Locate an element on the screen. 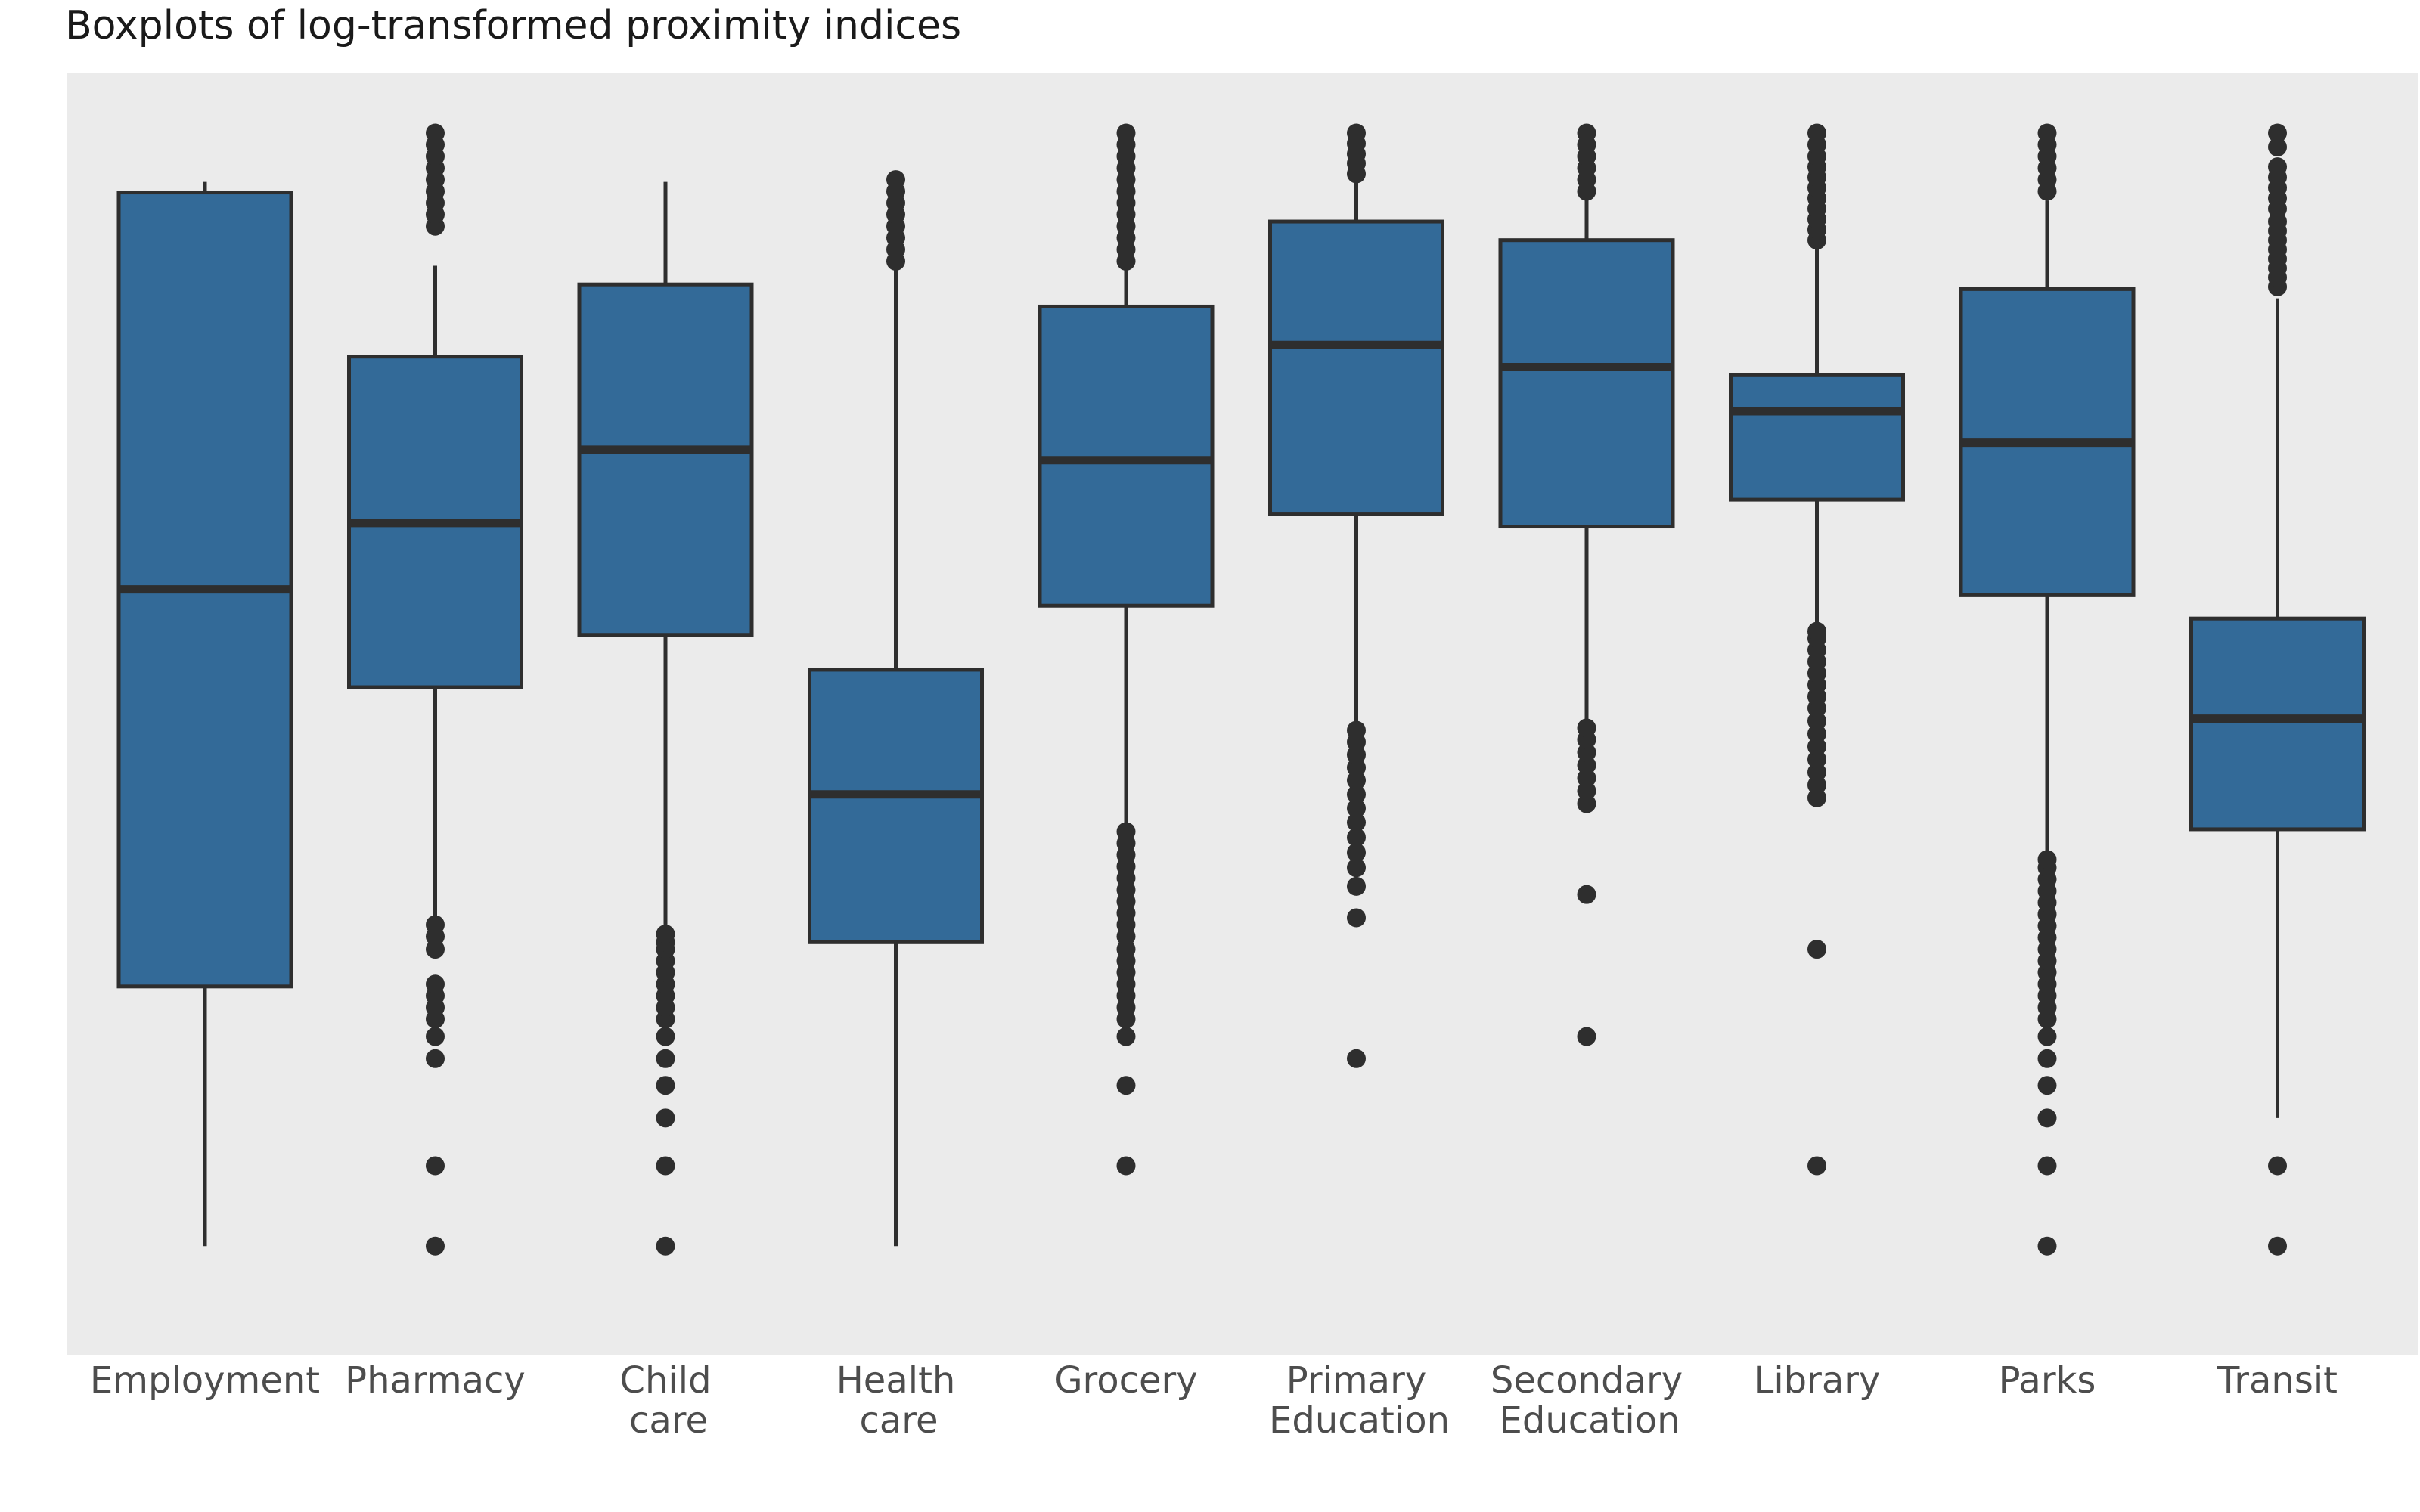 Image resolution: width=2420 pixels, height=1512 pixels. box-group-pharmacy is located at coordinates (435, 689).